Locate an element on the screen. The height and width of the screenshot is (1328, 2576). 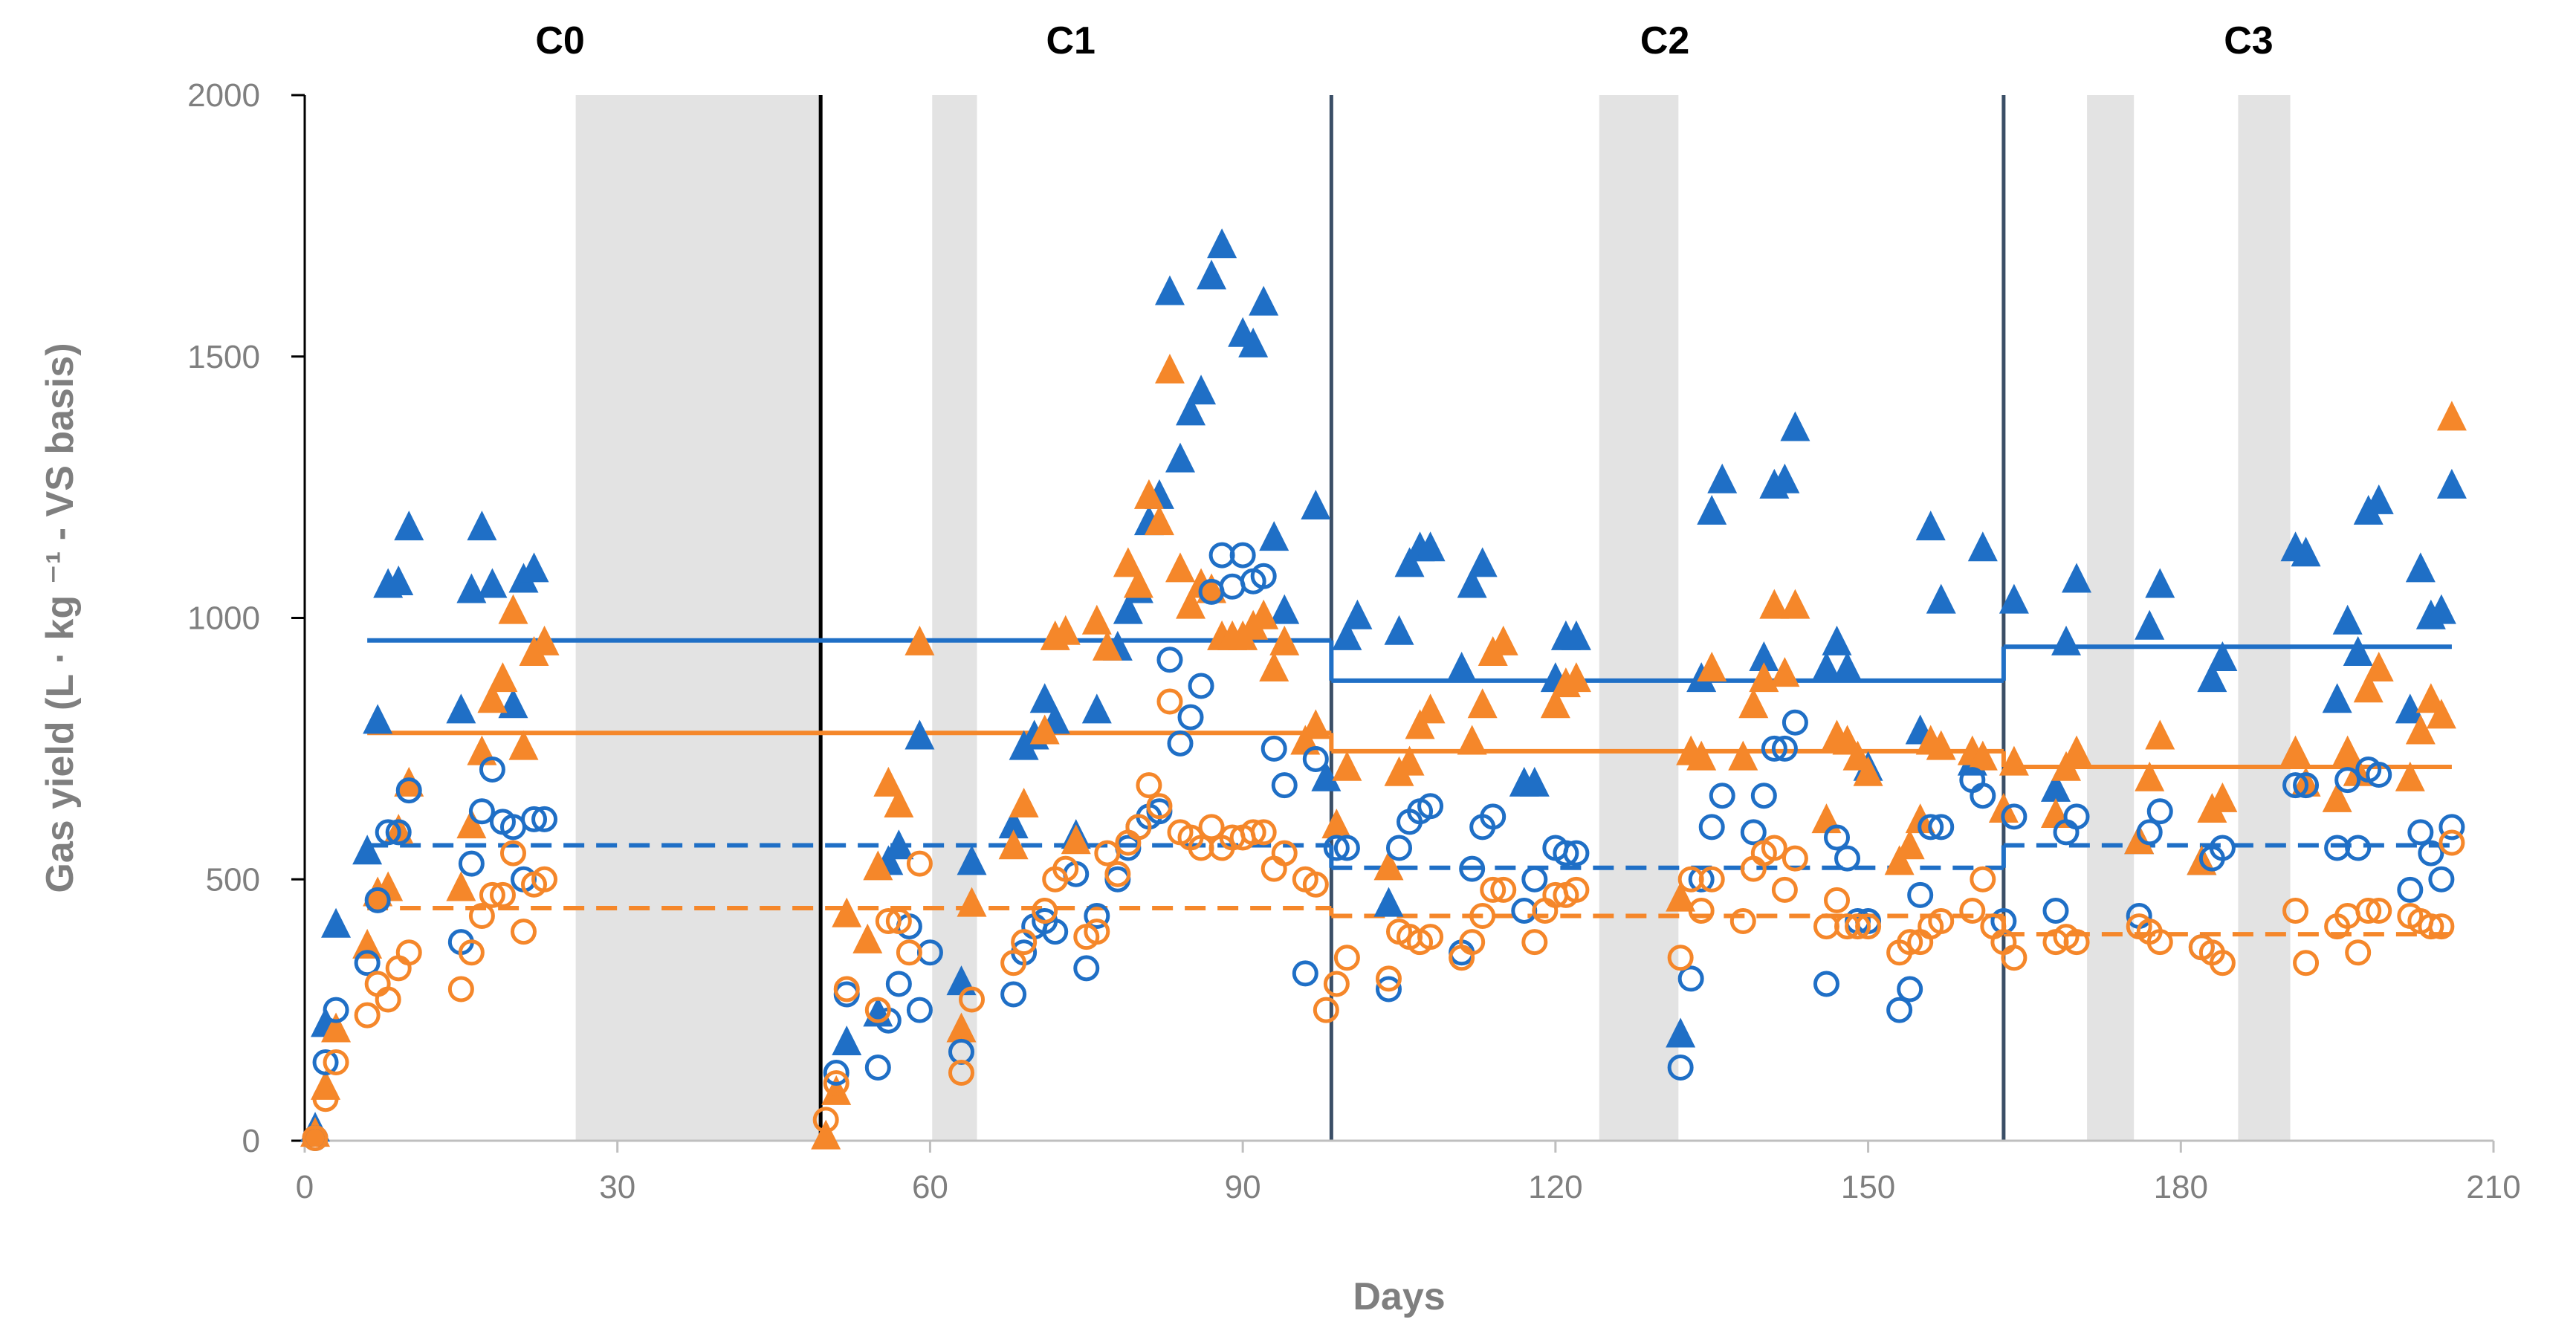
x-tick-label: 120 is located at coordinates (1555, 1187).